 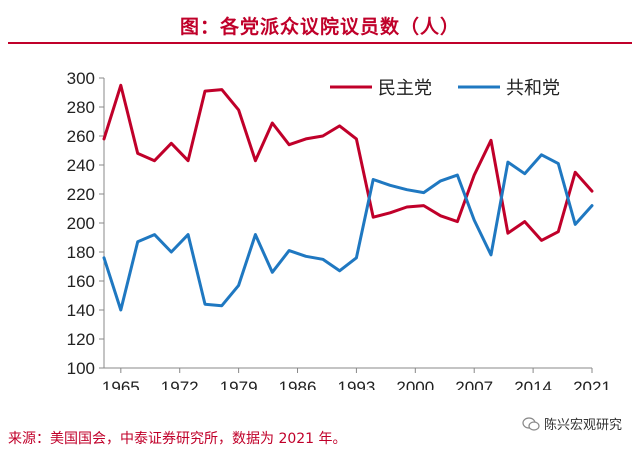 I want to click on title-bar: 图：各党派众议院议员数（人）, so click(x=320, y=27).